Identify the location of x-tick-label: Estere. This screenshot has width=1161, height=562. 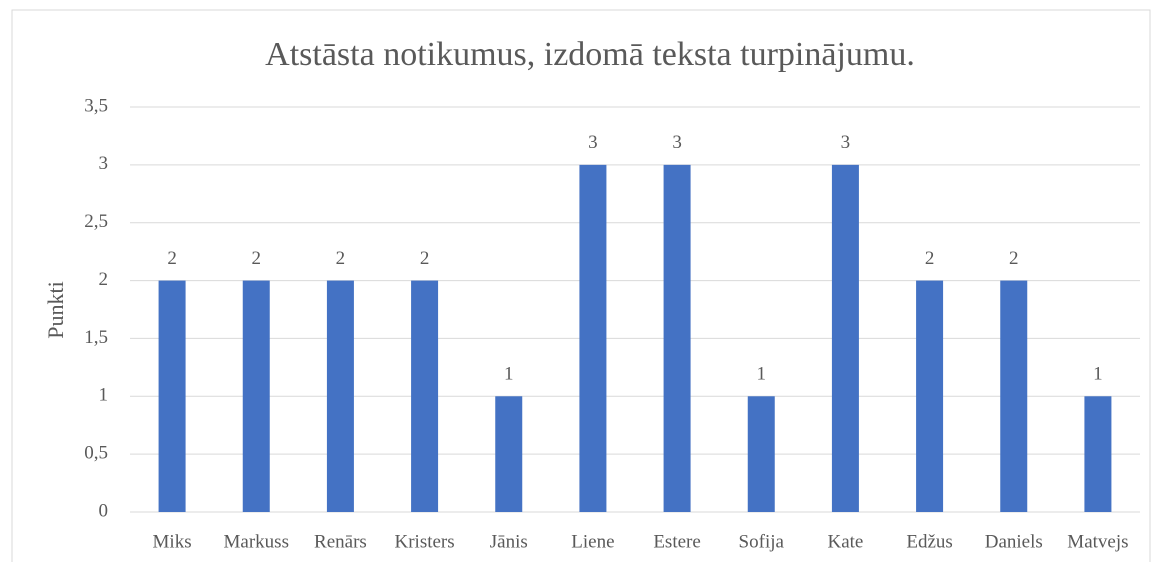
(676, 541).